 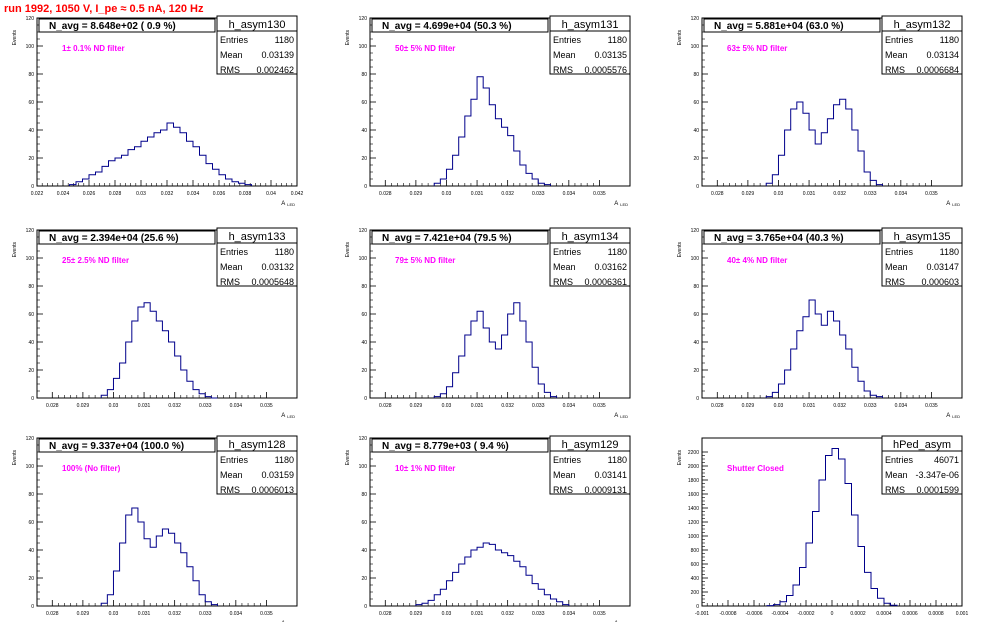 What do you see at coordinates (610, 267) in the screenshot?
I see `stats-value: 0.03162` at bounding box center [610, 267].